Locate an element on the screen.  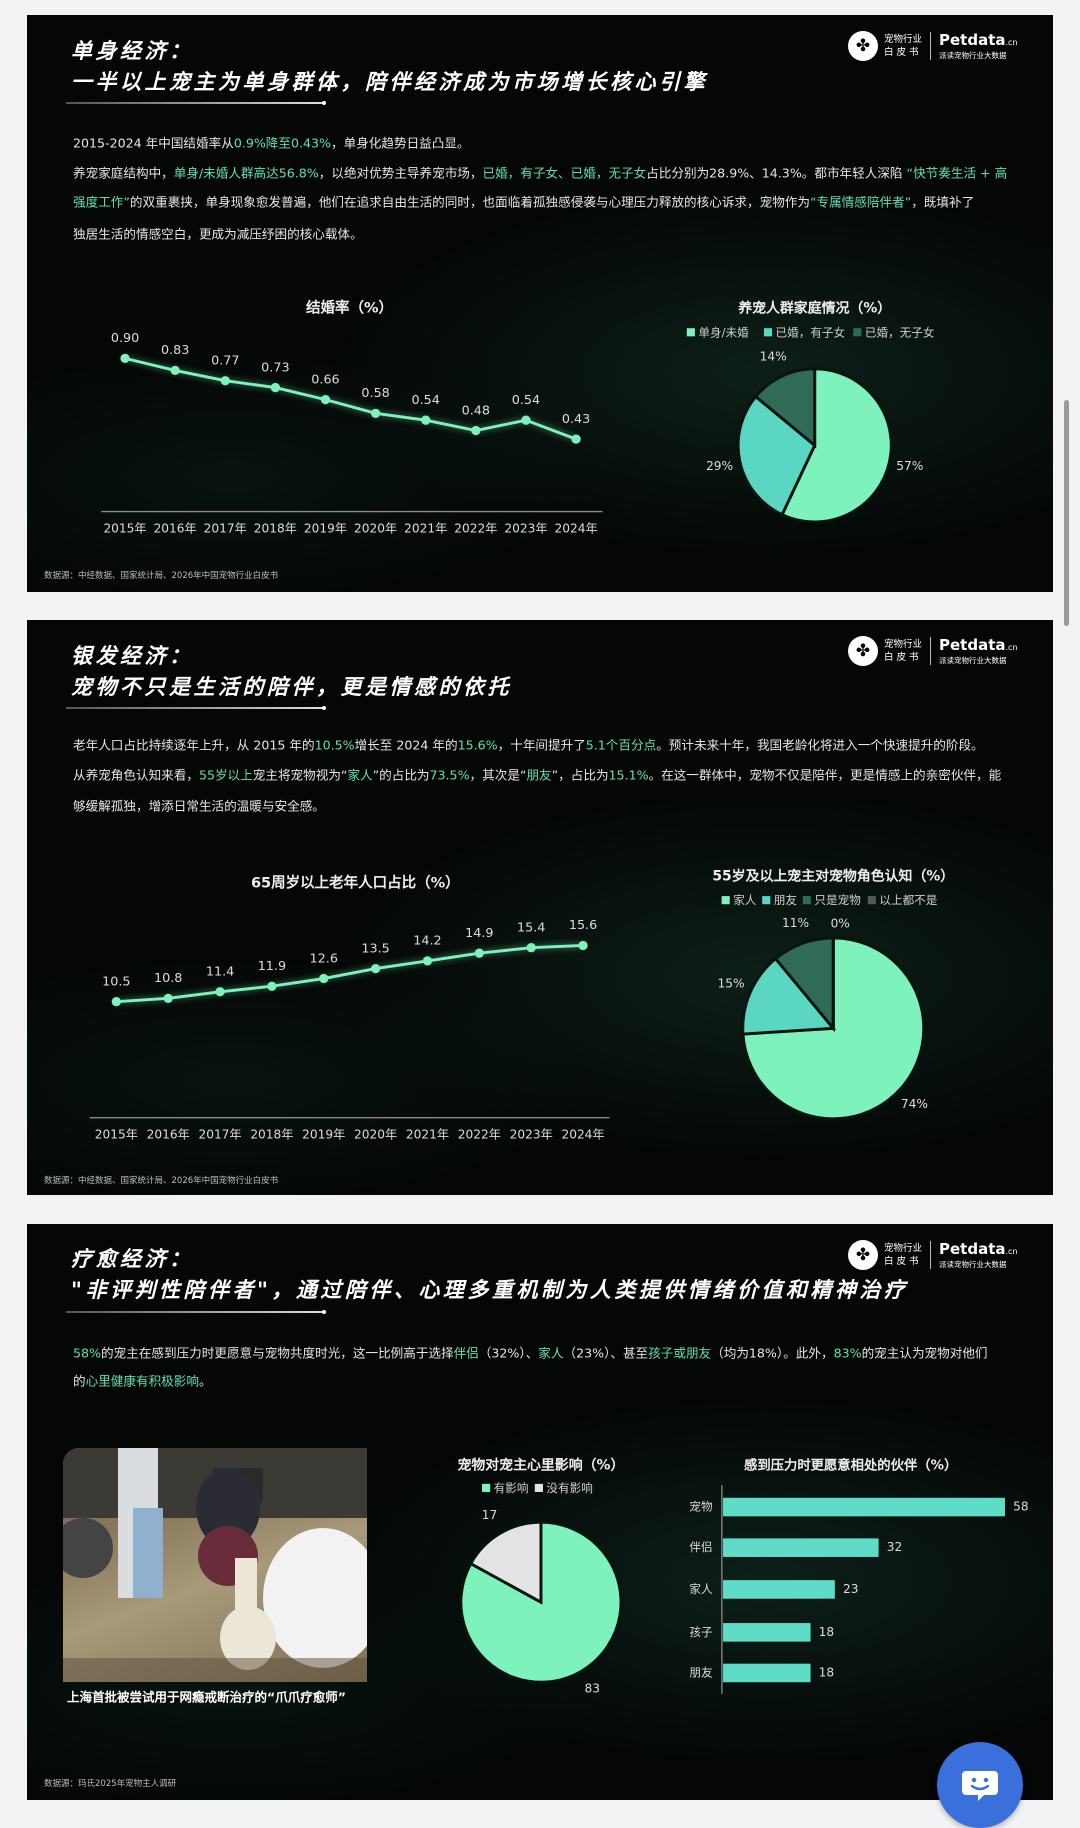
slide-title: 银发经济： is located at coordinates (132, 656).